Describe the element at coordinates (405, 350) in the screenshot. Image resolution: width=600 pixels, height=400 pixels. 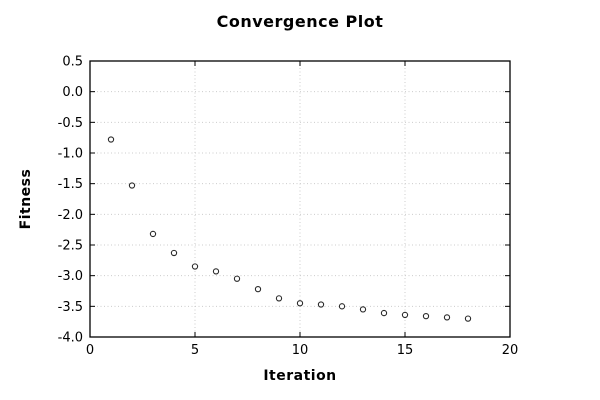
I see `x-tick-label: 15` at that location.